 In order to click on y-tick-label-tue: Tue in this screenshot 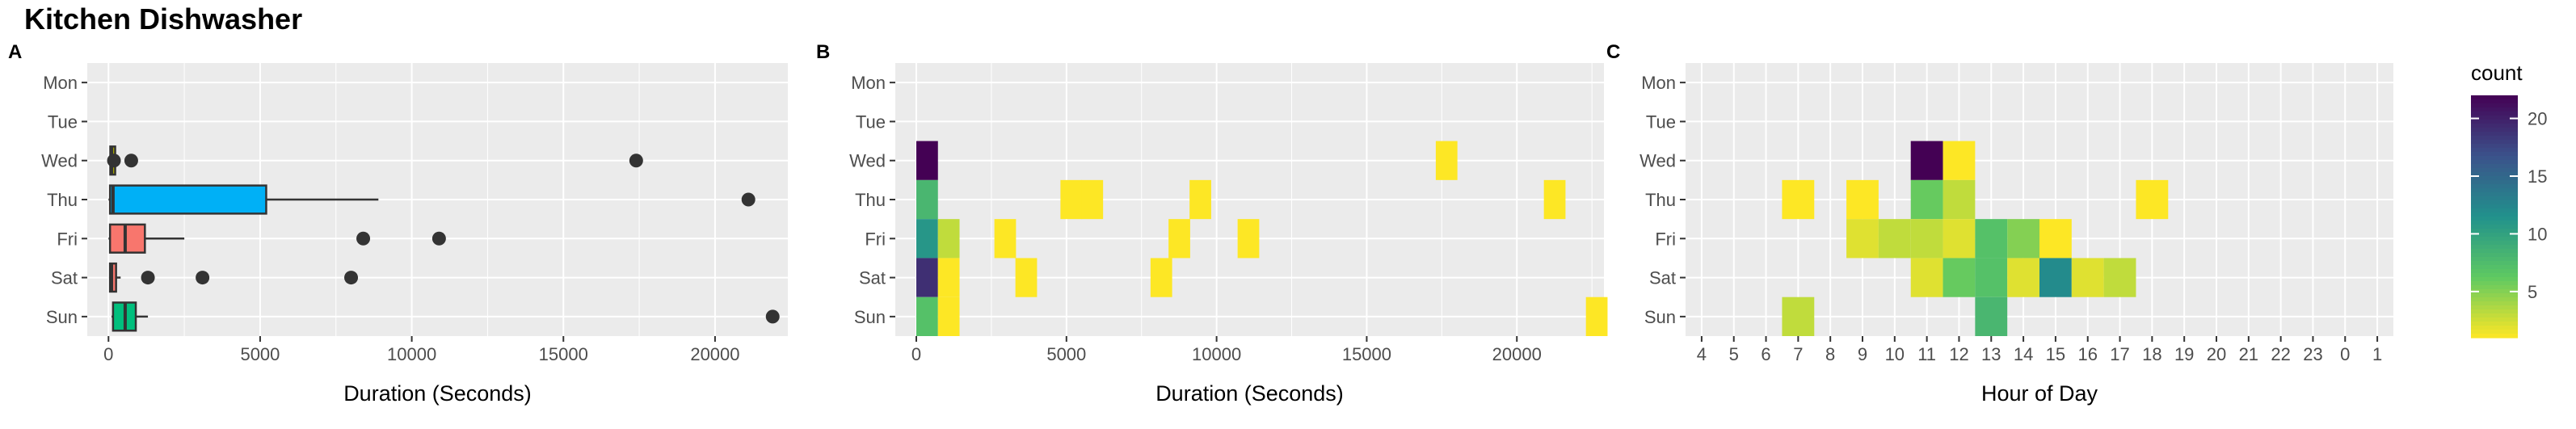, I will do `click(1661, 121)`.